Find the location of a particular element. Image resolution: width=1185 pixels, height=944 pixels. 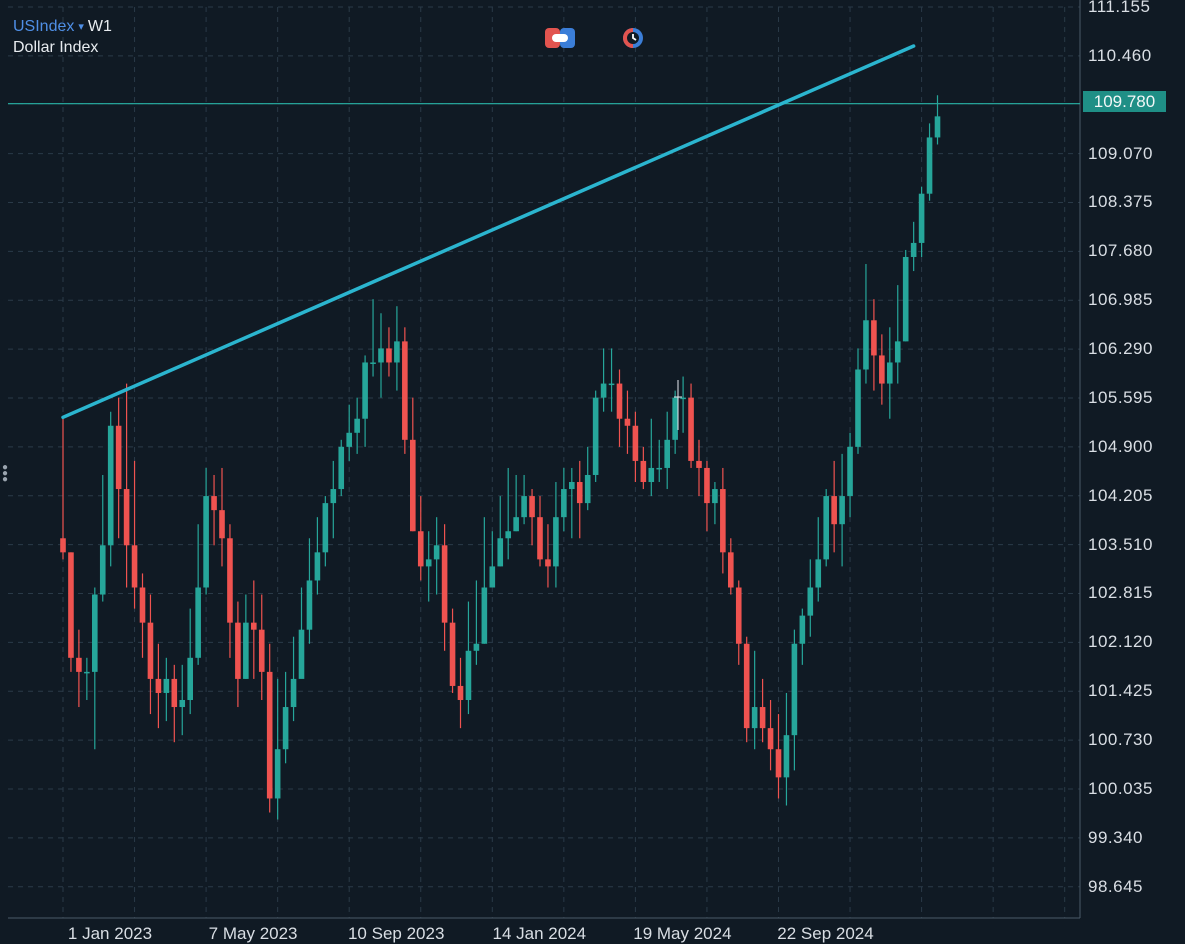

toggle-icon is located at coordinates (560, 38).